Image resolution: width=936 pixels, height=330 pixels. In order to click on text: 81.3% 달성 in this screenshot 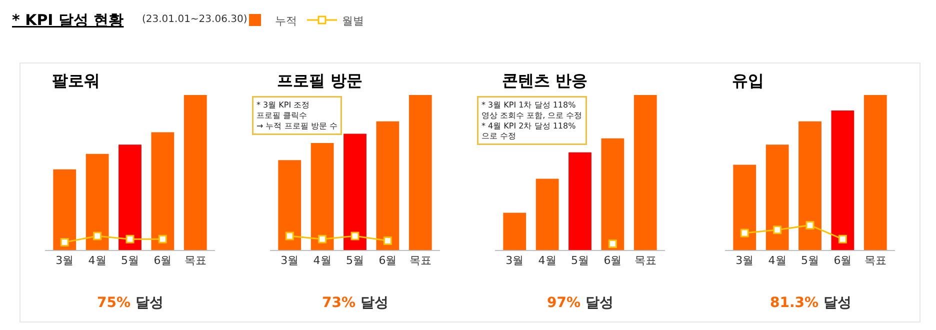, I will do `click(811, 303)`.